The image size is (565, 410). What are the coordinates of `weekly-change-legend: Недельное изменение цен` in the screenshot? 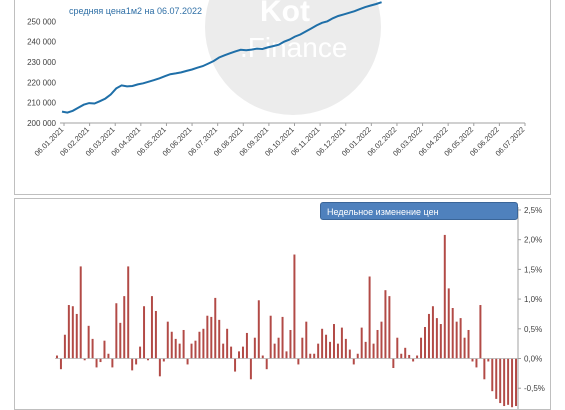 It's located at (419, 211).